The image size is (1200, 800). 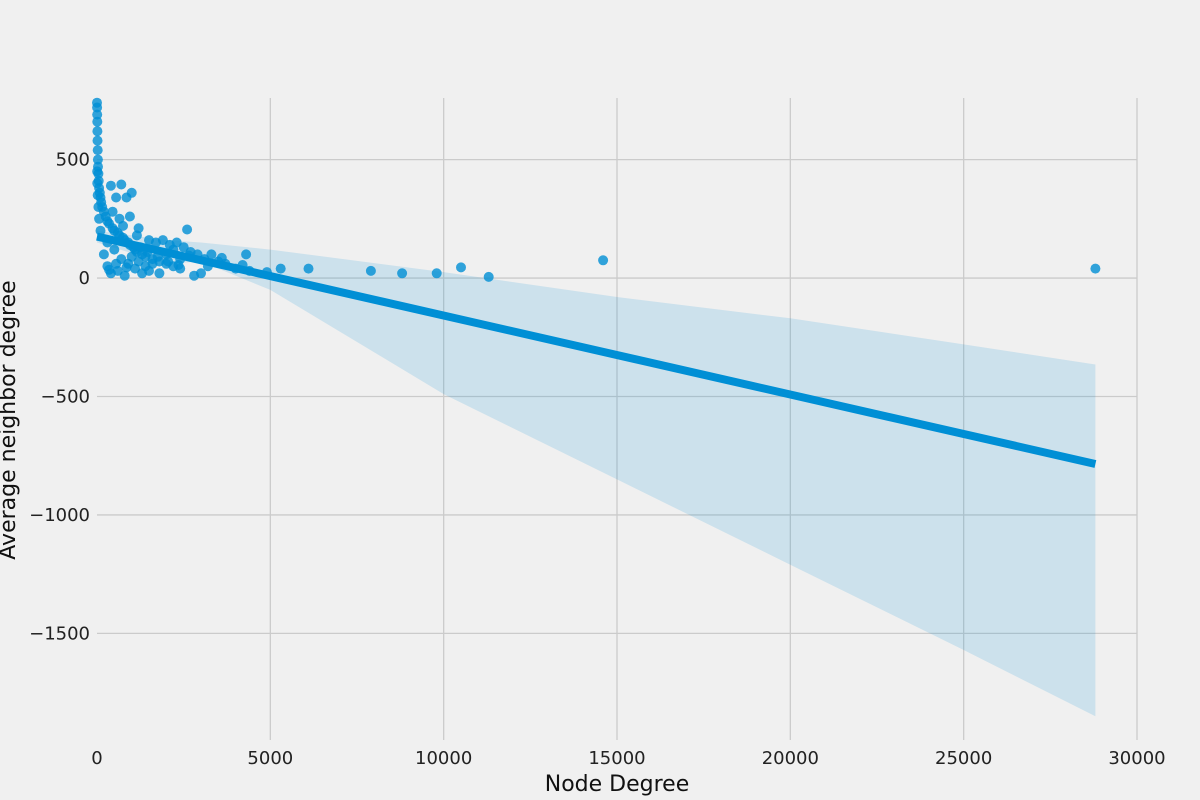 What do you see at coordinates (270, 758) in the screenshot?
I see `x-tick-label: 5000` at bounding box center [270, 758].